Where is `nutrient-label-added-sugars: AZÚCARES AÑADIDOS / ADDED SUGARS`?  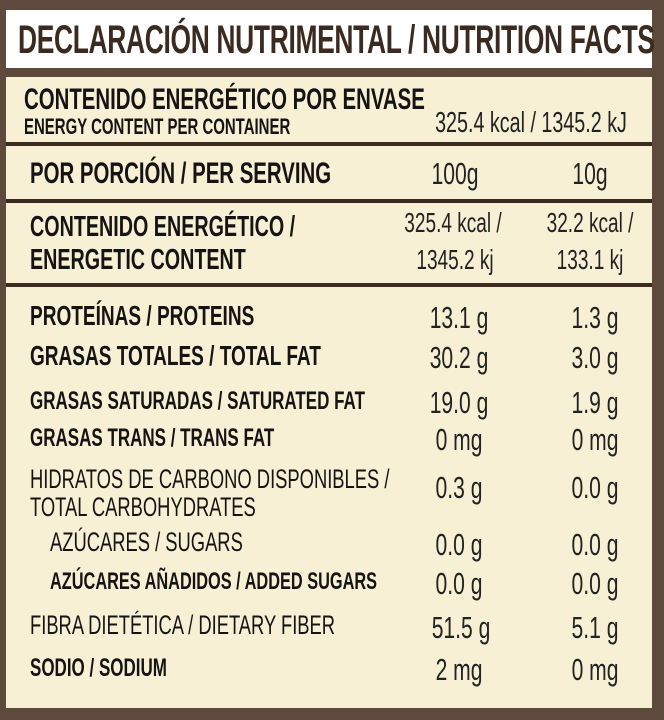 nutrient-label-added-sugars: AZÚCARES AÑADIDOS / ADDED SUGARS is located at coordinates (214, 581).